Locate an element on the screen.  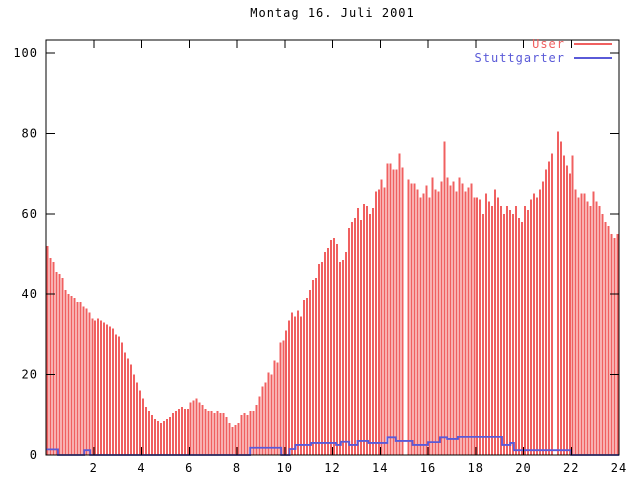
legend-line-sample-stuttgarter is located at coordinates (593, 58).